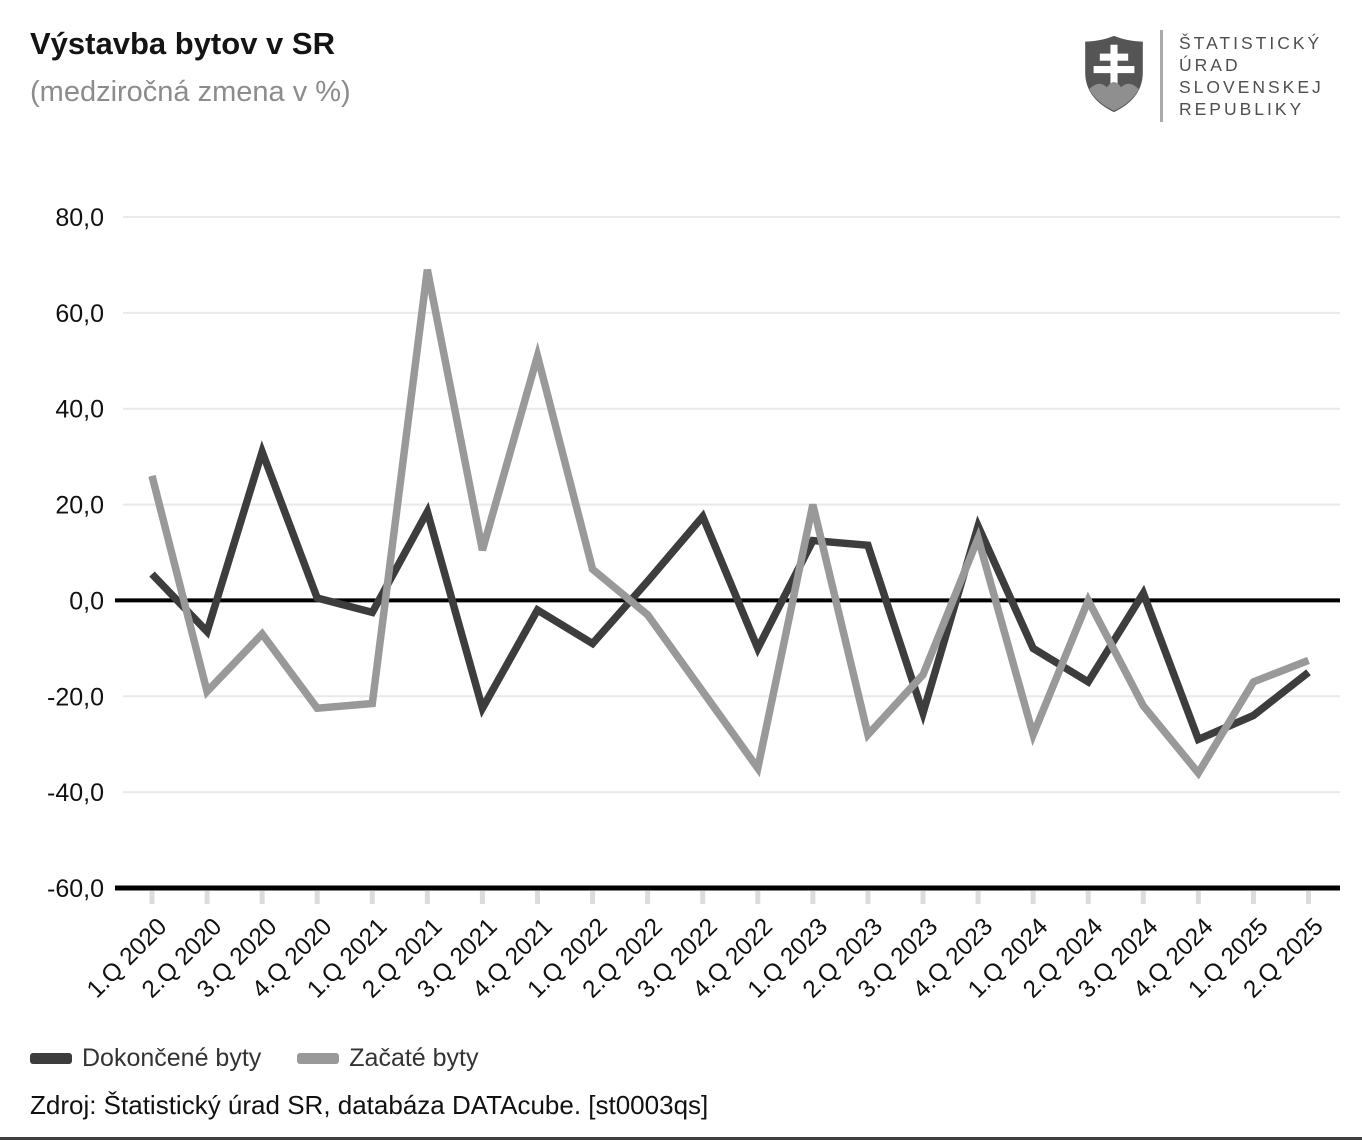 The height and width of the screenshot is (1140, 1362). What do you see at coordinates (1251, 76) in the screenshot?
I see `logo-text: ŠTATISTICKÝ ÚRAD SLOVENSKEJ REPUBLIKY` at bounding box center [1251, 76].